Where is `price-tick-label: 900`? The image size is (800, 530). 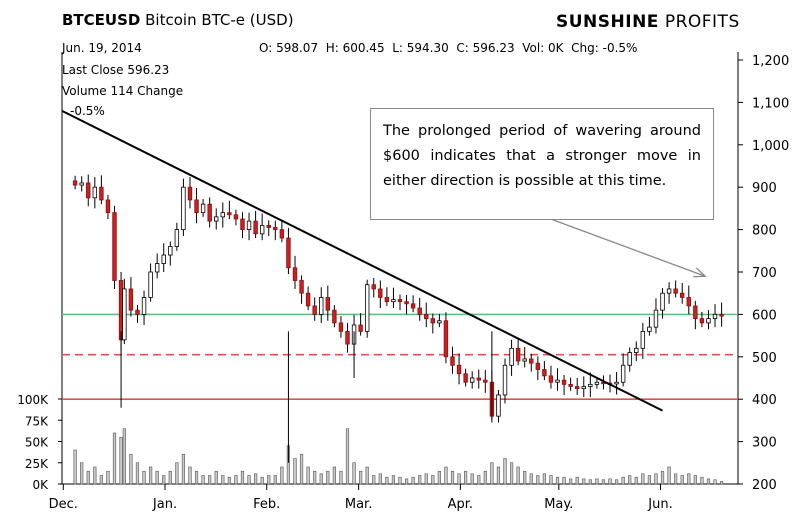 price-tick-label: 900 is located at coordinates (764, 188).